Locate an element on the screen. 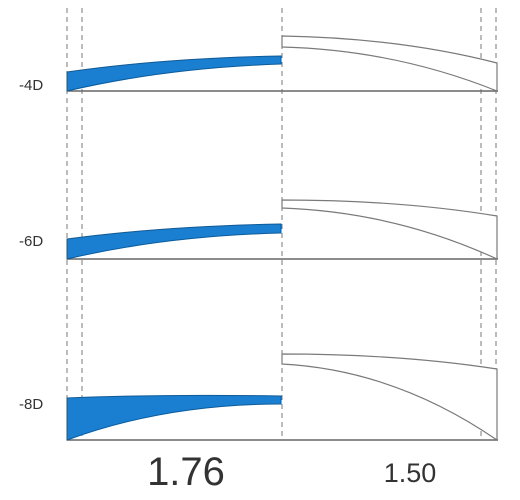  index-label-1-50: 1.50 is located at coordinates (410, 473).